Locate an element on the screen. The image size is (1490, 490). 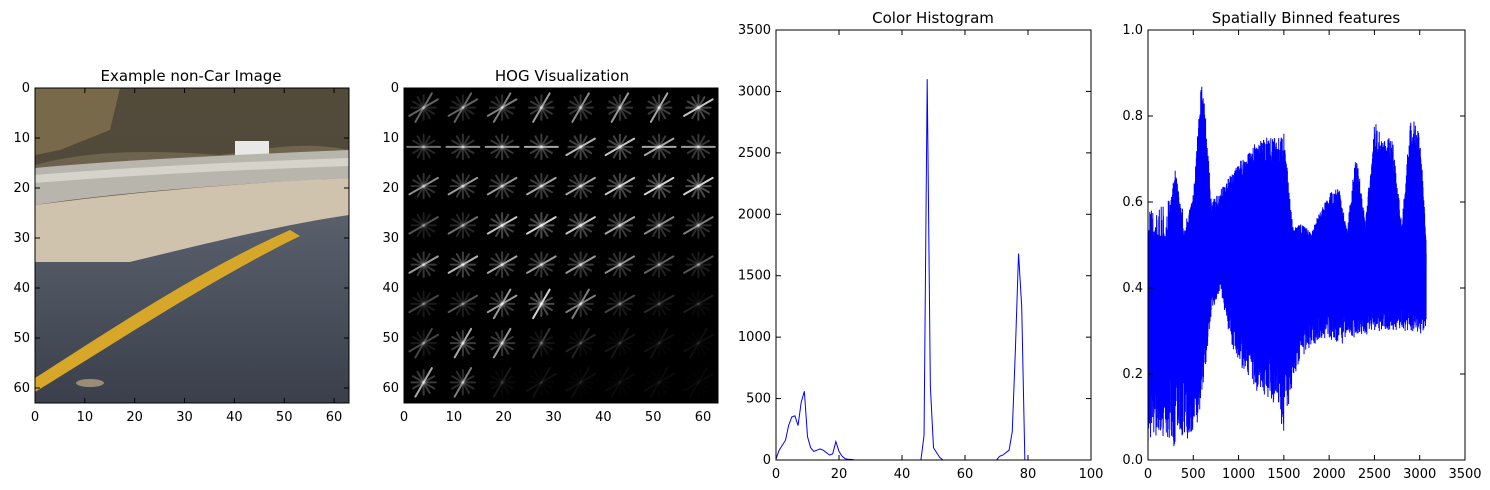
x-tick-label: 60 is located at coordinates (703, 417).